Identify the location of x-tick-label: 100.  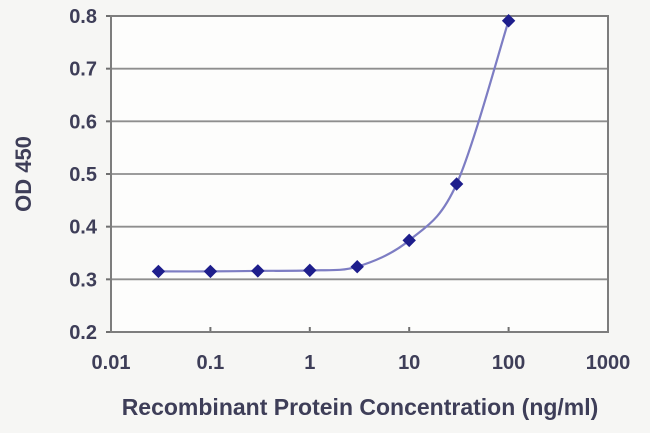
(508, 363).